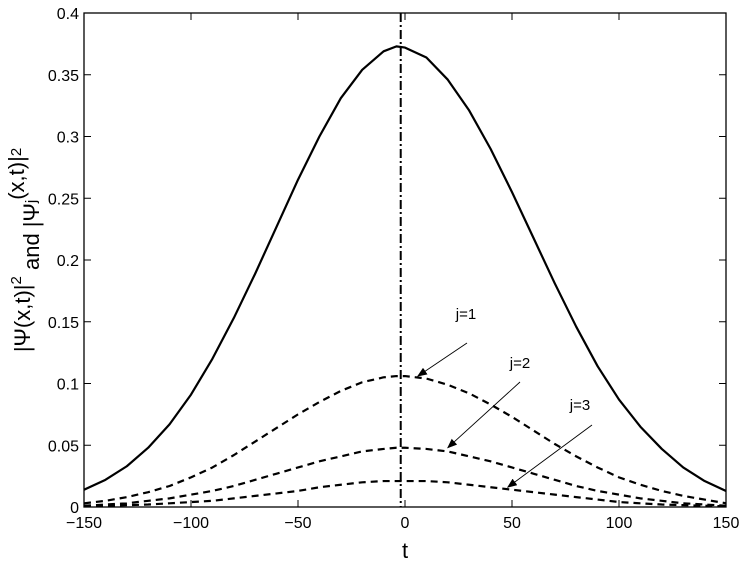  Describe the element at coordinates (68, 14) in the screenshot. I see `y-tick-label: 0.4` at that location.